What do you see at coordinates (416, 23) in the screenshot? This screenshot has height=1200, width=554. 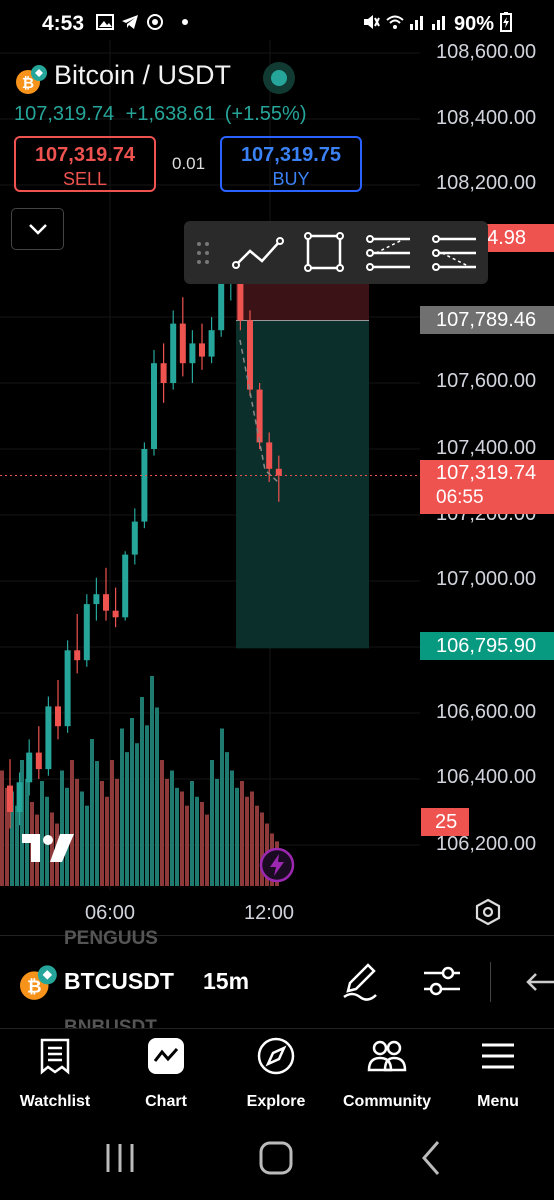 I see `signal-icon` at bounding box center [416, 23].